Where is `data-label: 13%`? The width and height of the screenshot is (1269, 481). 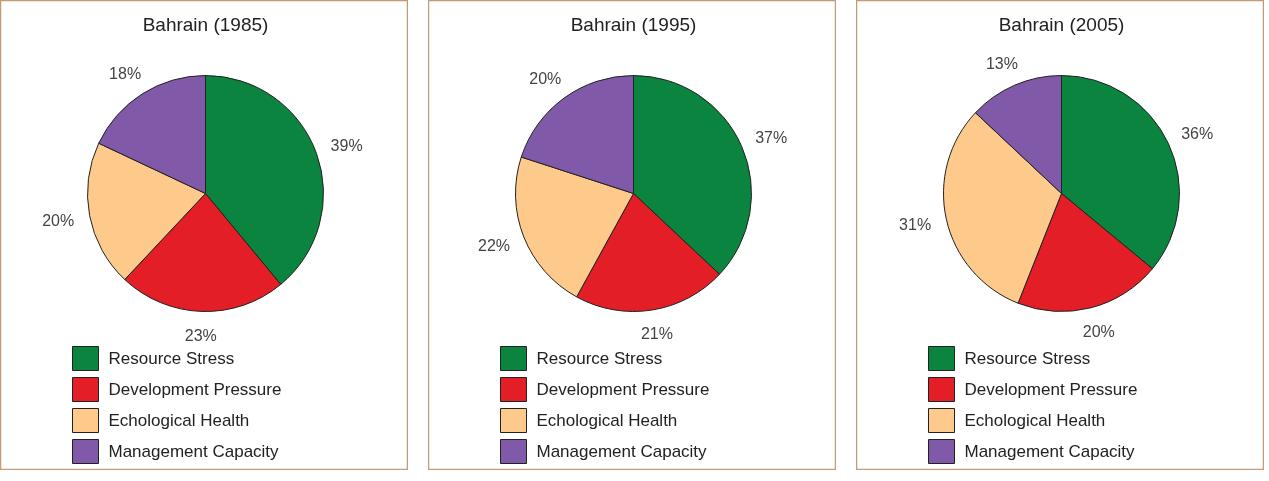 data-label: 13% is located at coordinates (1001, 63).